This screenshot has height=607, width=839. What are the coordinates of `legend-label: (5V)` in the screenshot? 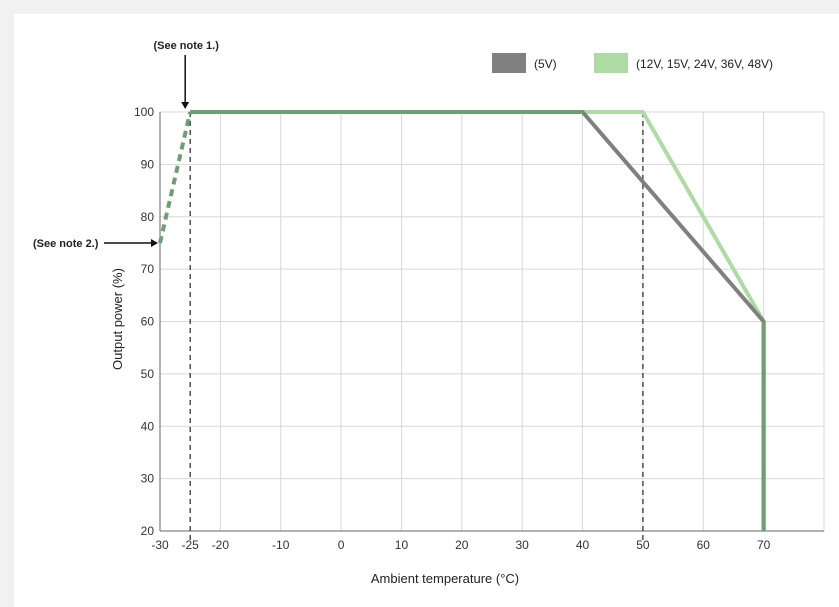 It's located at (545, 64).